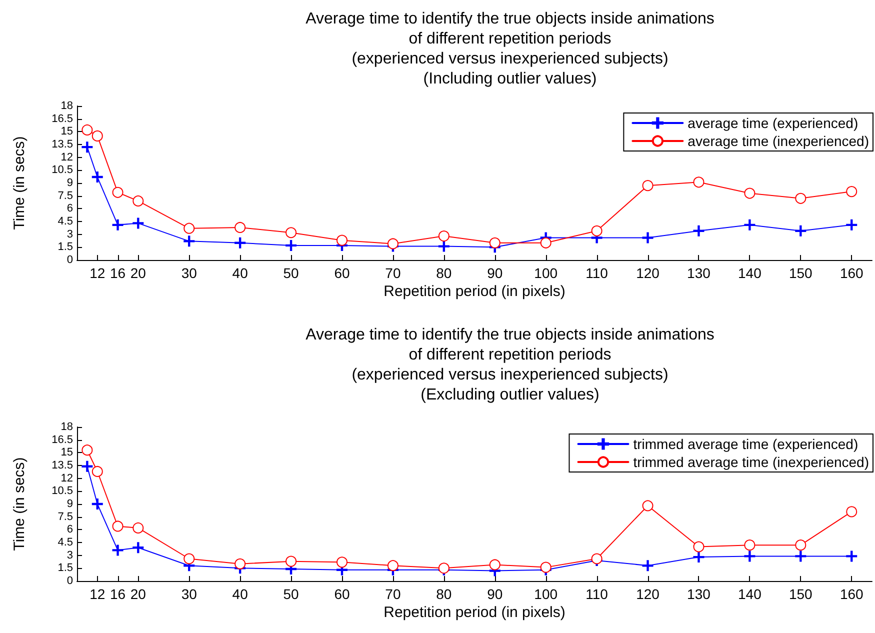 This screenshot has width=875, height=633. I want to click on legend-label: average time (experienced), so click(773, 123).